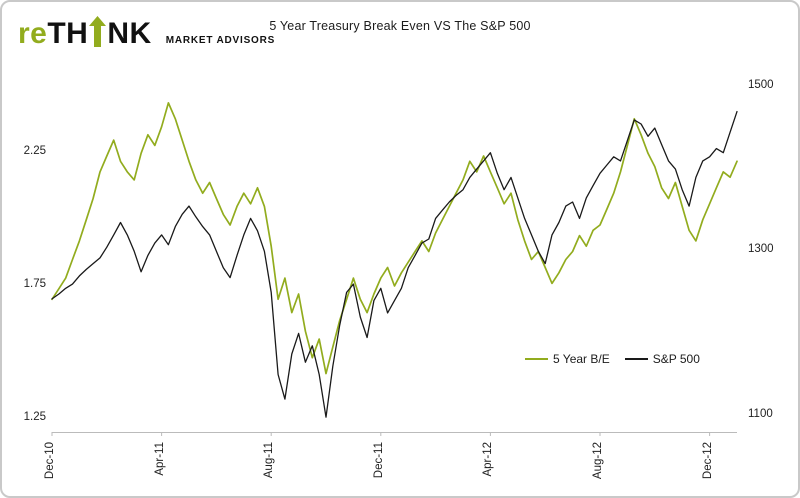  I want to click on legend-label-5yr-be: 5 Year B/E, so click(581, 359).